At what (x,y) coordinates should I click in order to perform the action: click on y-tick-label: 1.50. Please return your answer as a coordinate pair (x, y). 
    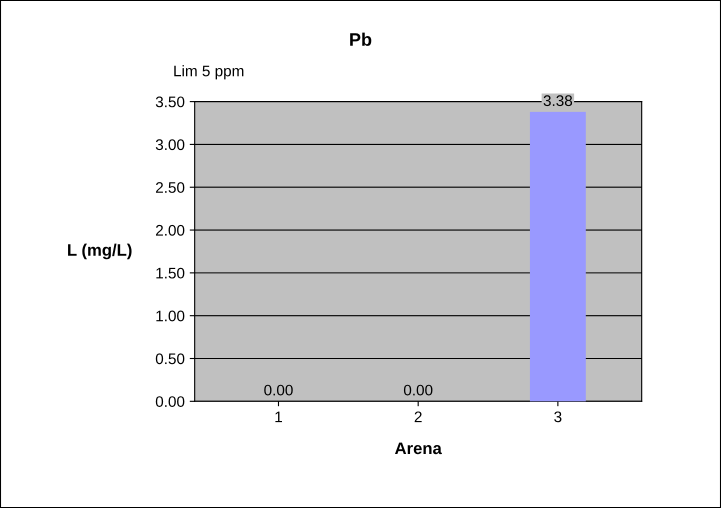
    Looking at the image, I should click on (170, 273).